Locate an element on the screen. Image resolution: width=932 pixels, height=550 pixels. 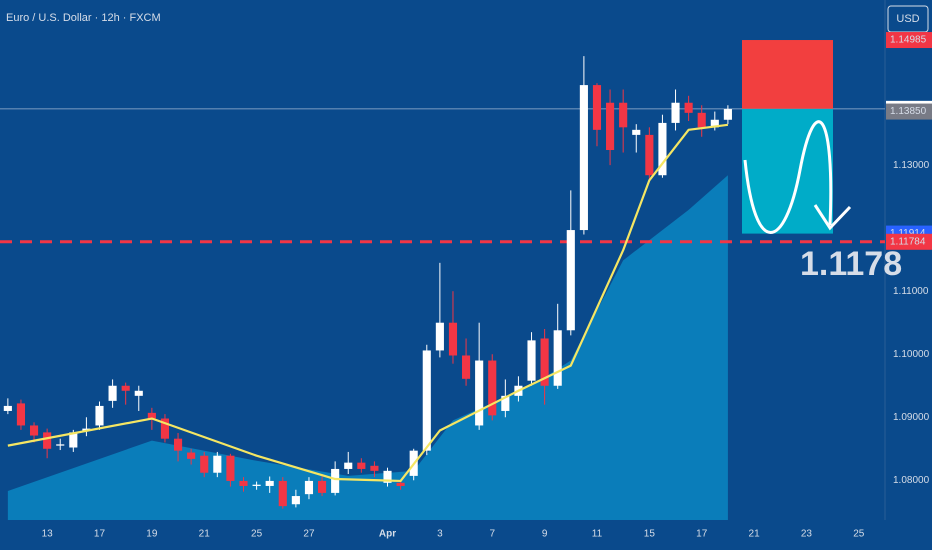
arrow-curve is located at coordinates (788, 177).